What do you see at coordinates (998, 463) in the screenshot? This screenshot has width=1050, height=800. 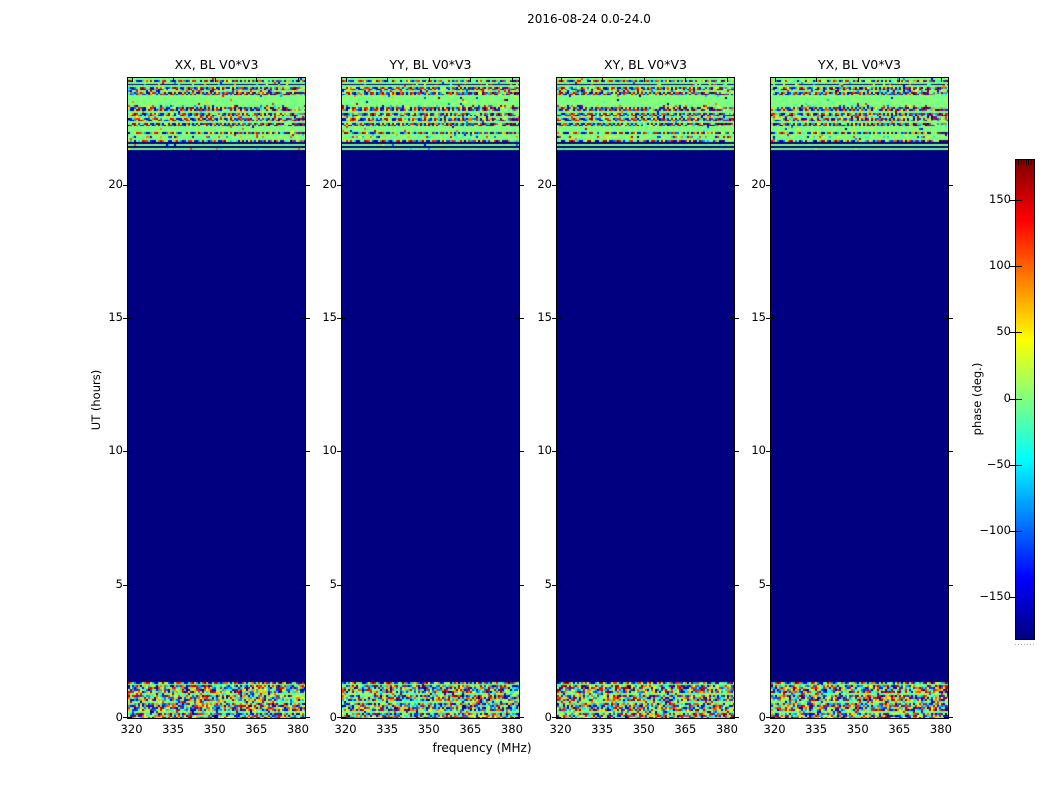 I see `colorbar-tick-label: −50` at bounding box center [998, 463].